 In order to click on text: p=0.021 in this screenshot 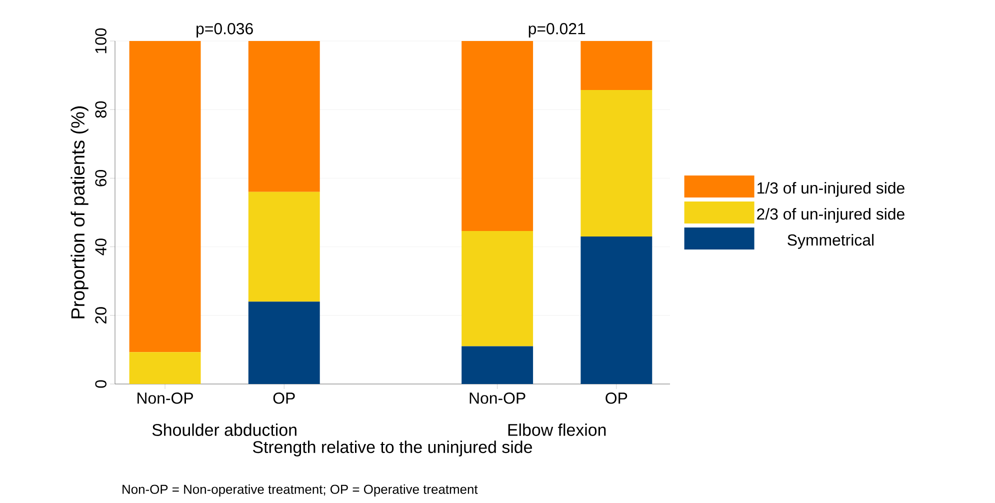, I will do `click(557, 30)`.